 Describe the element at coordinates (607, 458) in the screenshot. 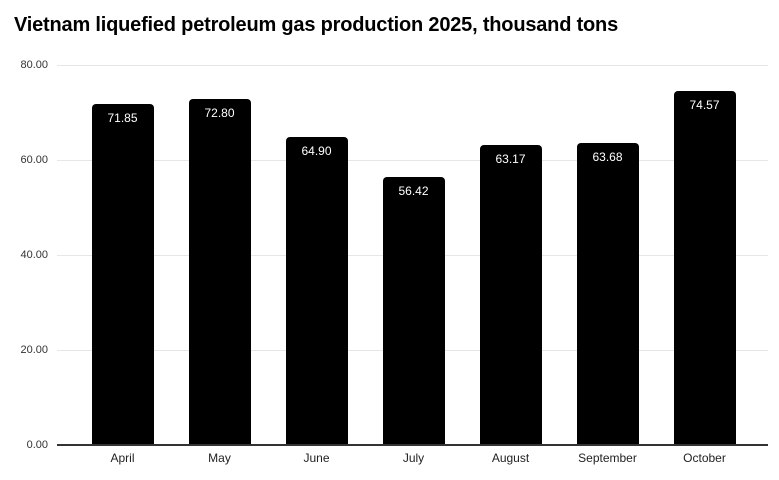

I see `x-axis-label: September` at that location.